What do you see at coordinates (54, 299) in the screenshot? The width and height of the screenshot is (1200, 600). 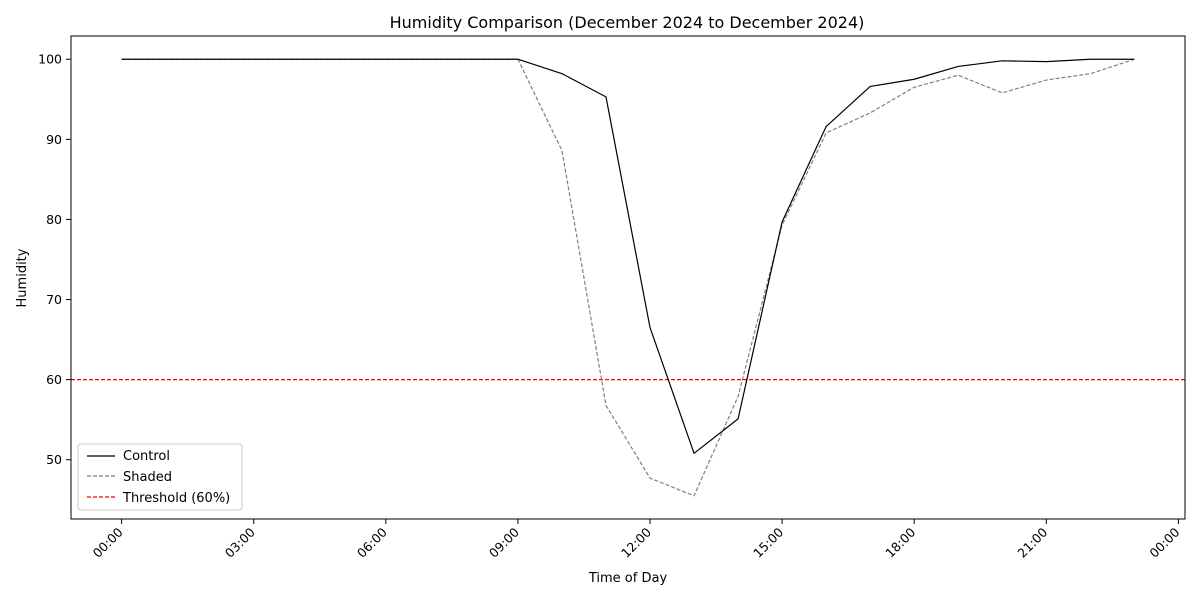 I see `y-tick-label: 70` at bounding box center [54, 299].